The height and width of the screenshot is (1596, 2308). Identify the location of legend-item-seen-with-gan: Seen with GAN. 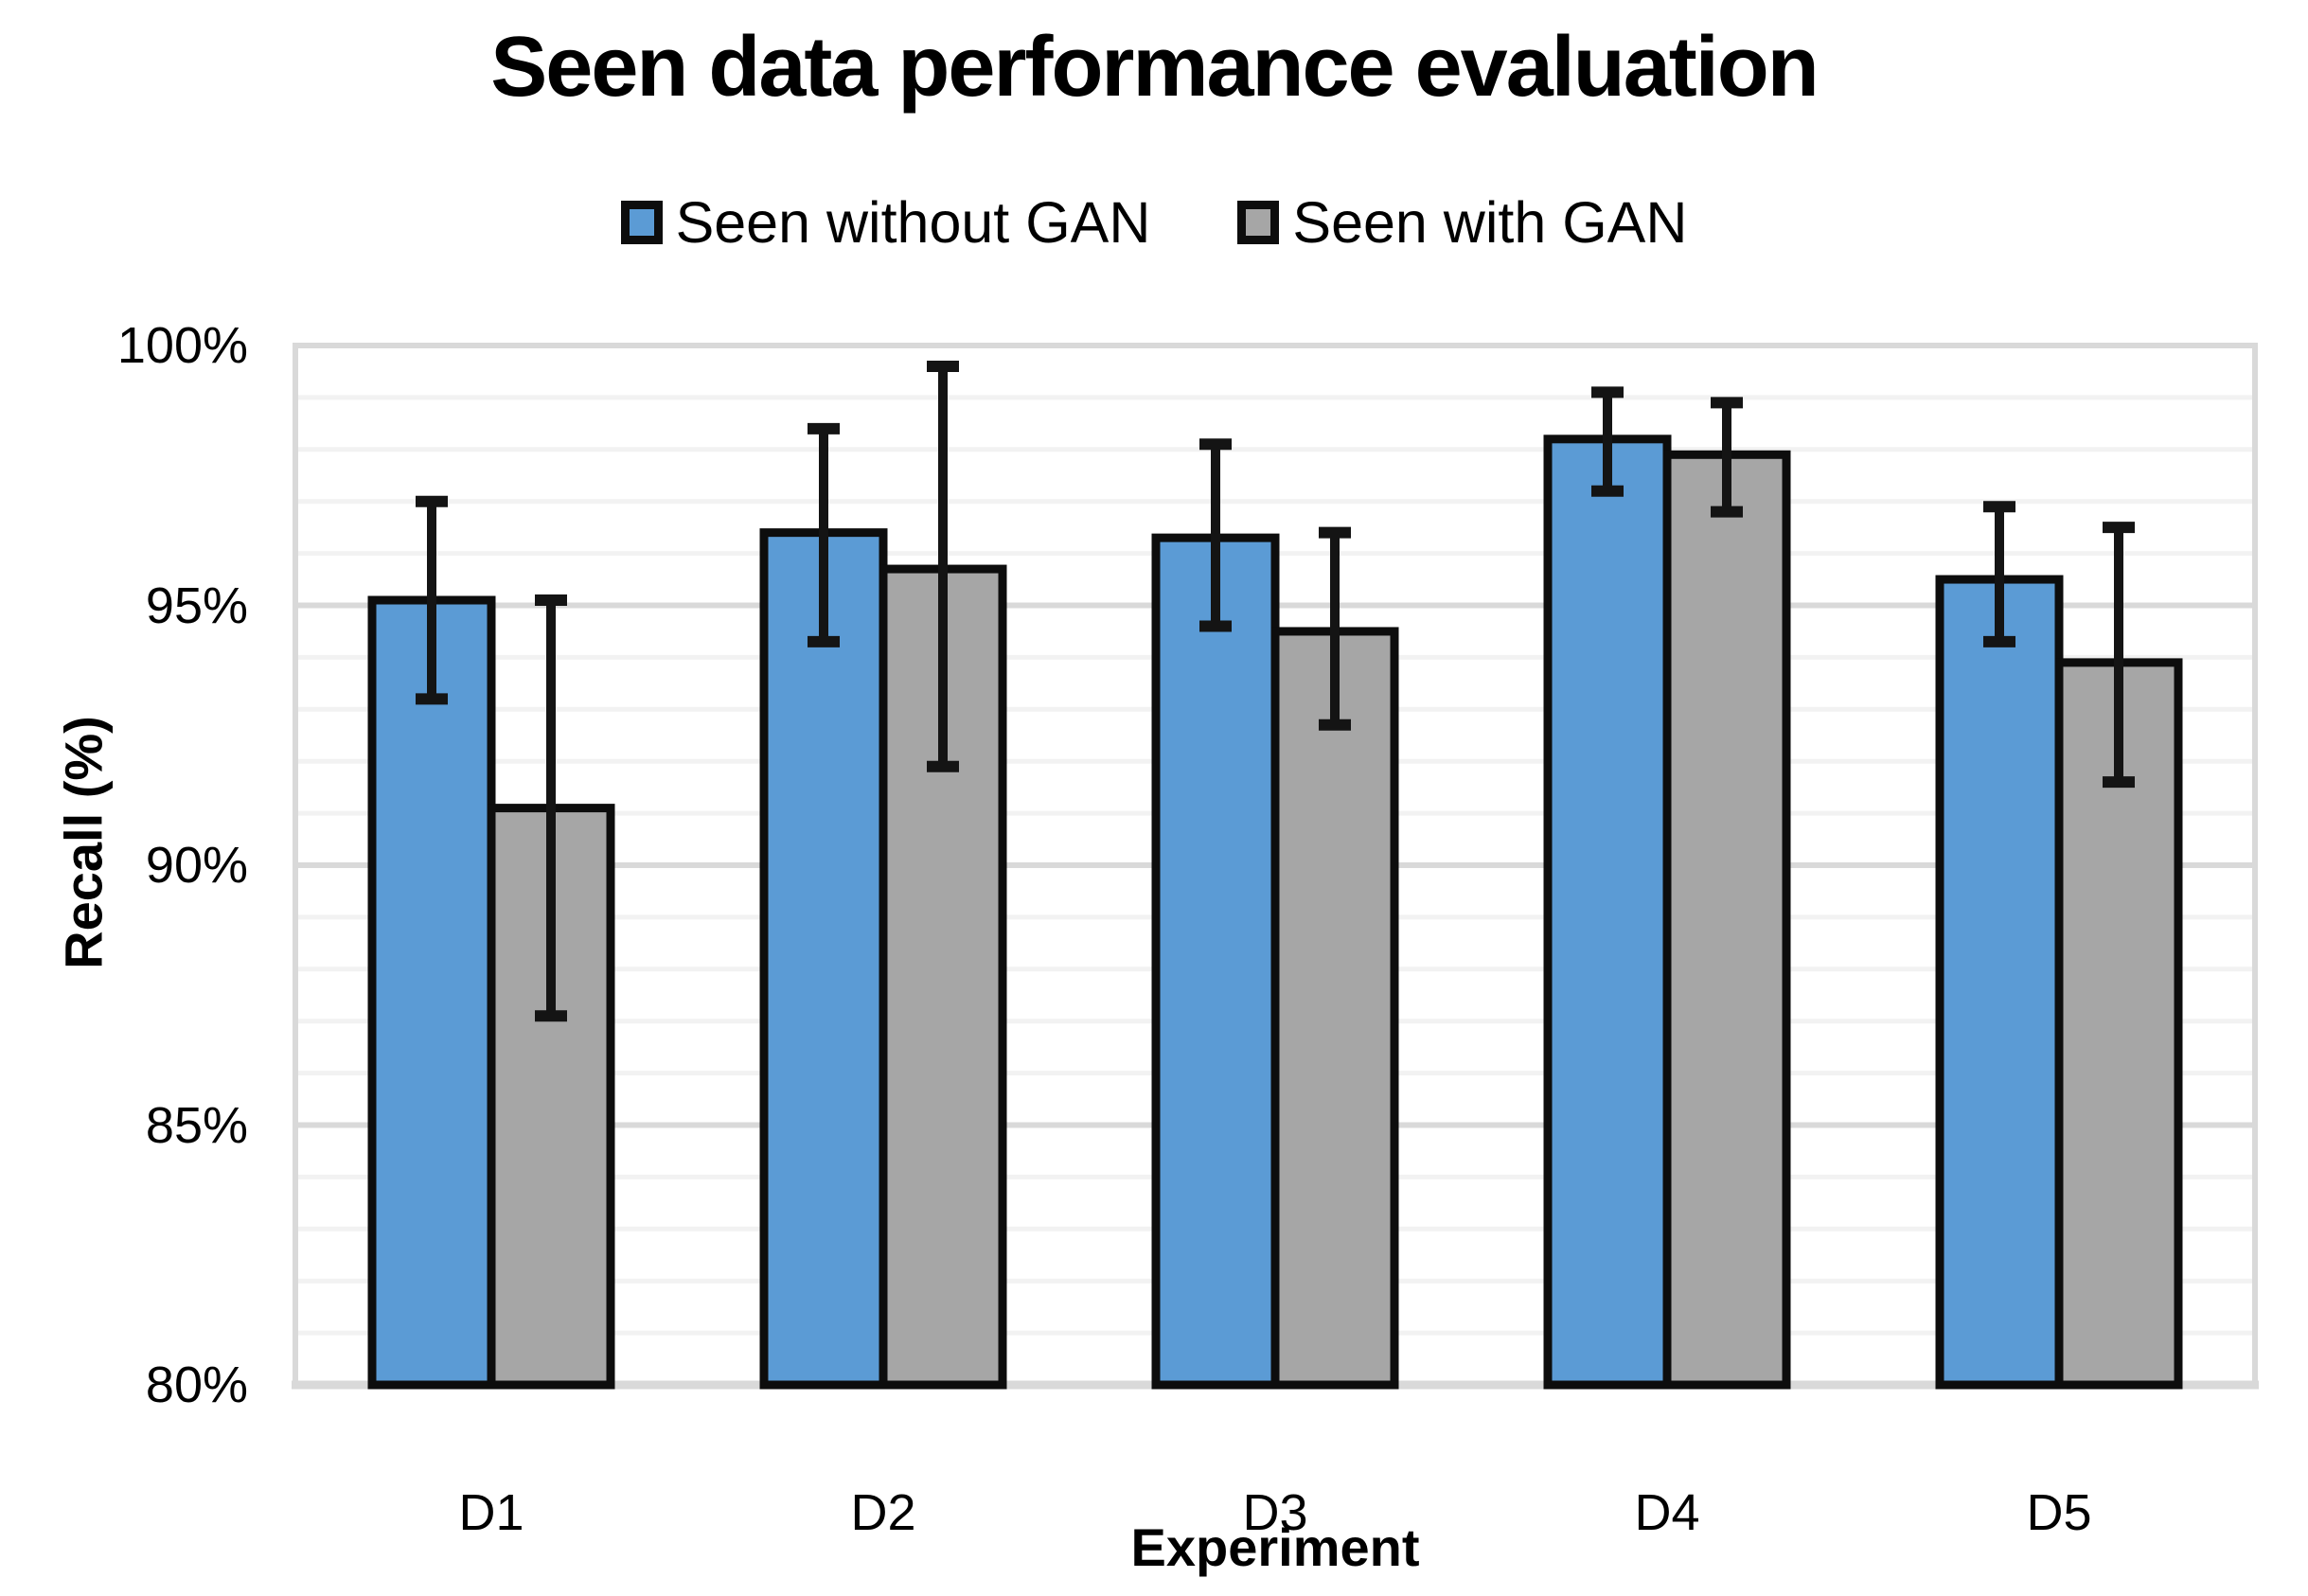
(1462, 222).